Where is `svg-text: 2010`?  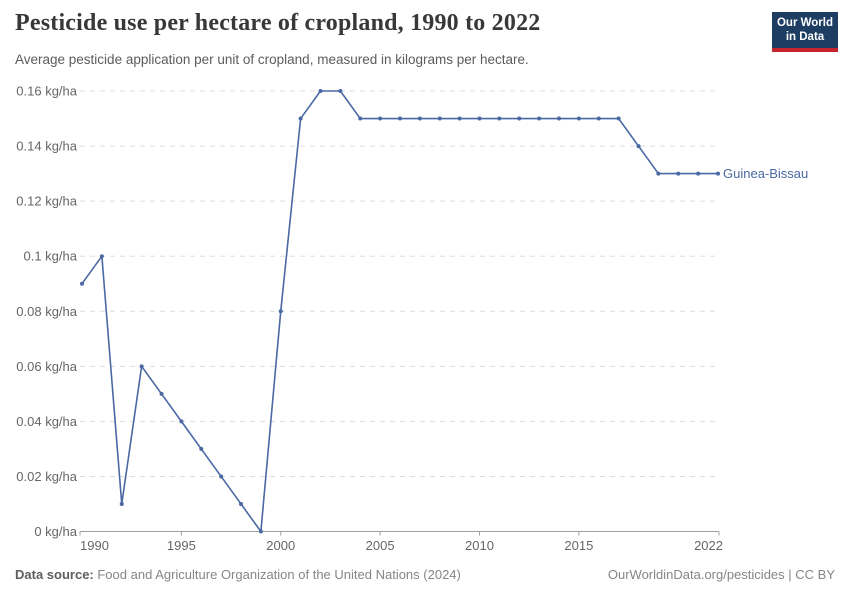 svg-text: 2010 is located at coordinates (479, 545).